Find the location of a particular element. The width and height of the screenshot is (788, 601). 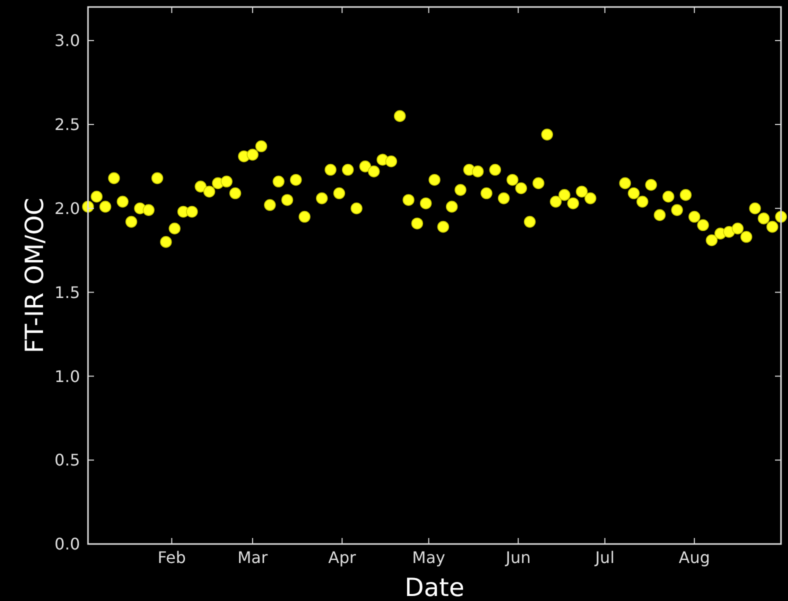

x-tick-label: Aug is located at coordinates (694, 557).